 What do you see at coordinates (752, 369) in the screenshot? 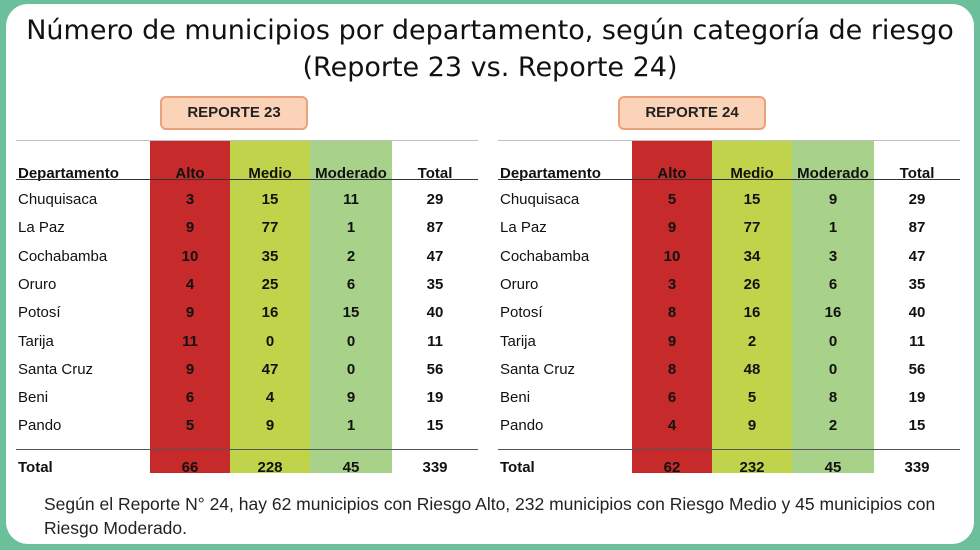
I see `cell-medio: 48` at bounding box center [752, 369].